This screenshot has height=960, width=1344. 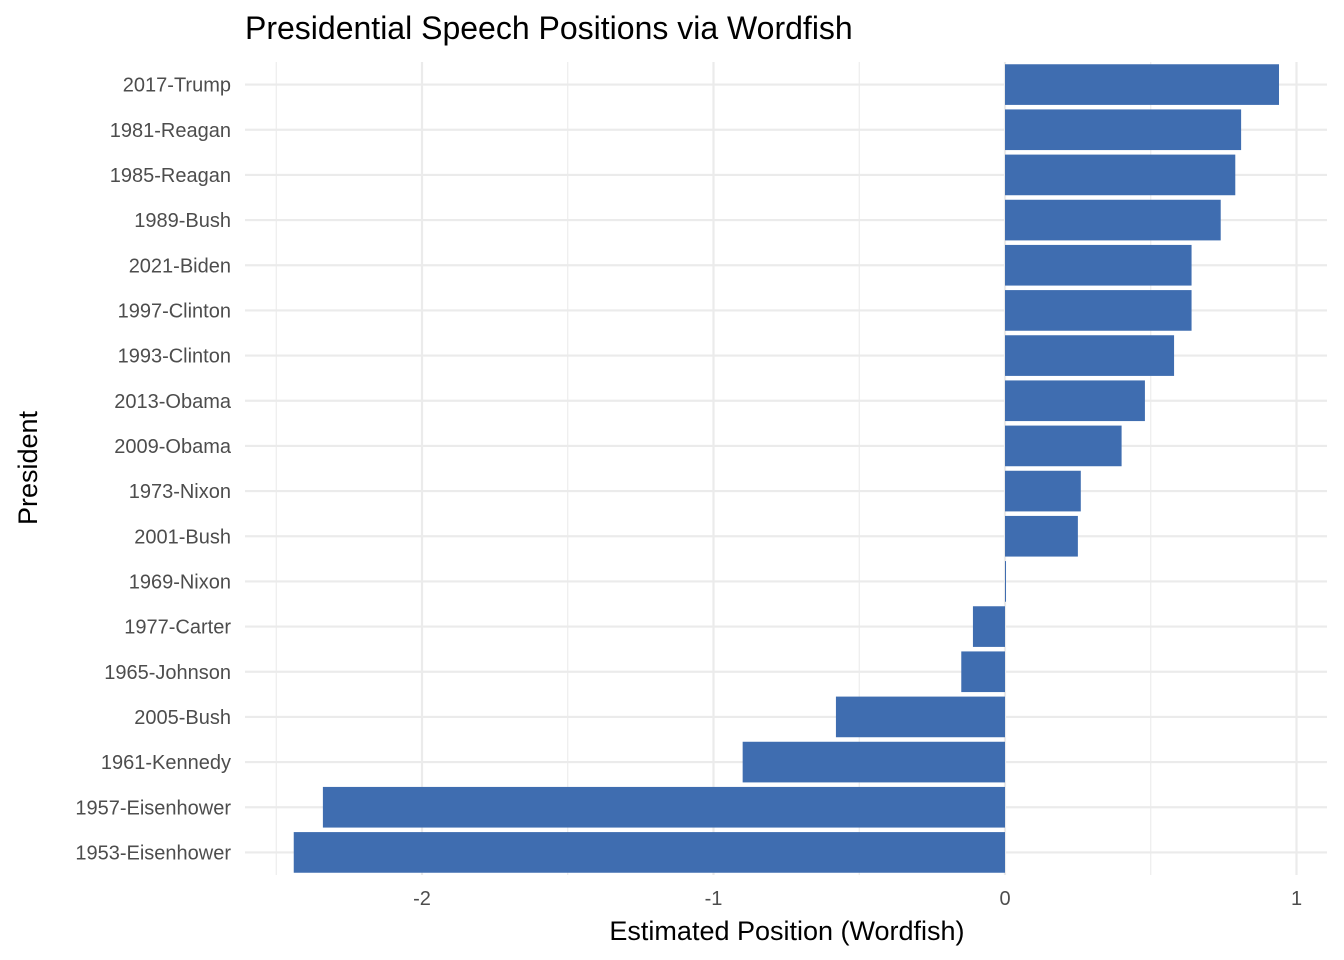 What do you see at coordinates (422, 899) in the screenshot?
I see `x-tick-label: -2` at bounding box center [422, 899].